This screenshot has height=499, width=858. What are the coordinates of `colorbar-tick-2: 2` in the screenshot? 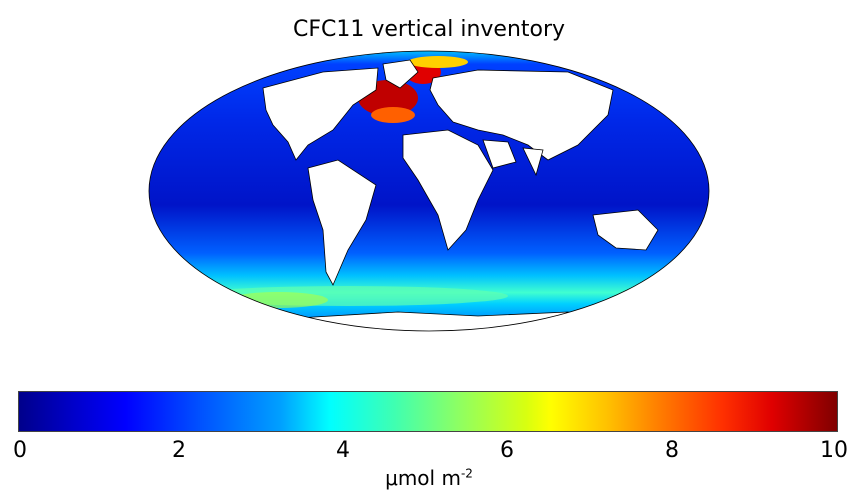 It's located at (179, 450).